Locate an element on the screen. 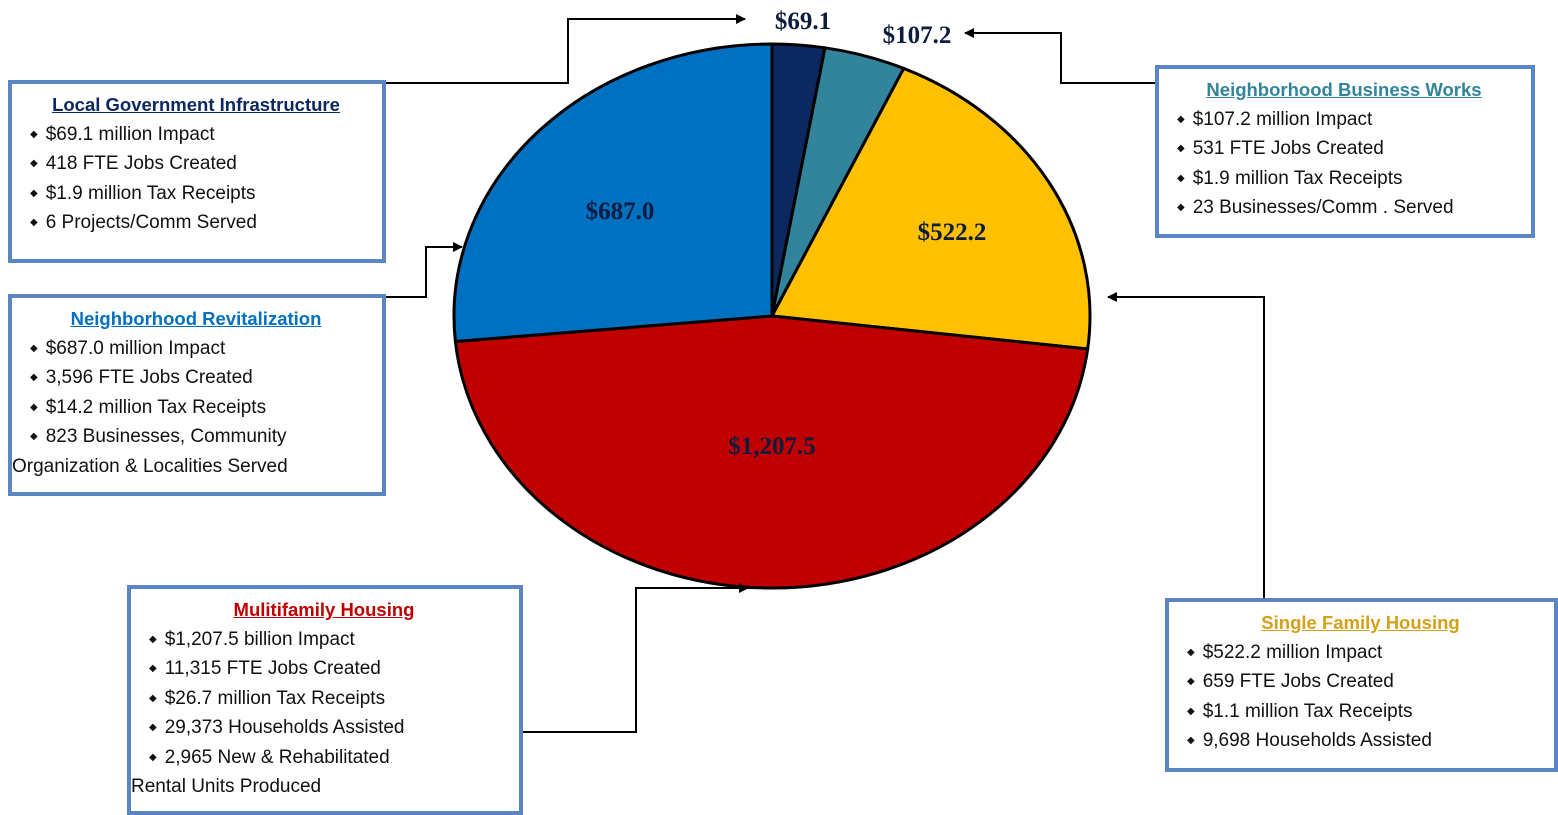  list-item: $1,207.5 billion Impact is located at coordinates (329, 640).